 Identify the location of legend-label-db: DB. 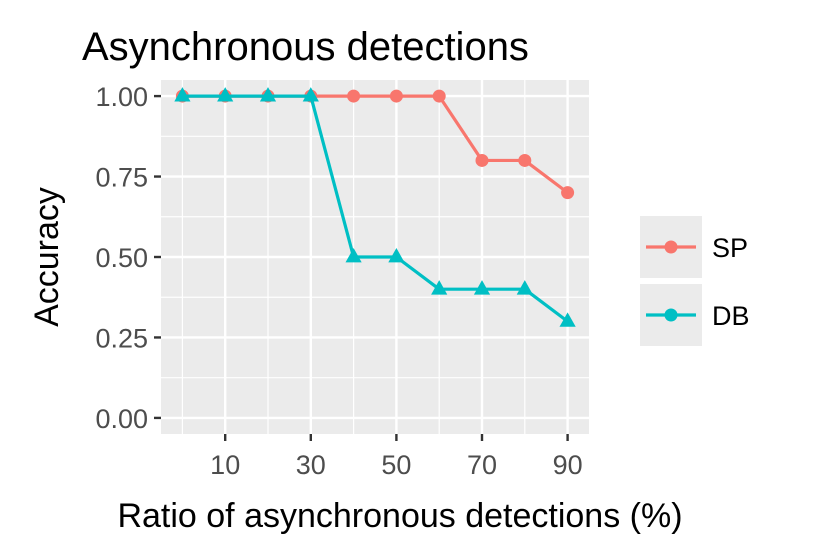
(731, 316).